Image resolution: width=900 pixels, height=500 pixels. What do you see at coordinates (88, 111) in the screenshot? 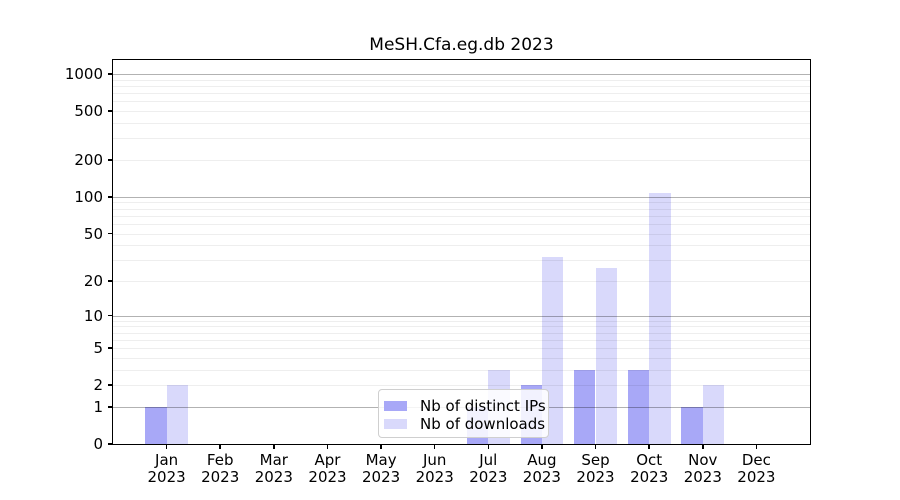
I see `y-axis-tick-label: 500` at bounding box center [88, 111].